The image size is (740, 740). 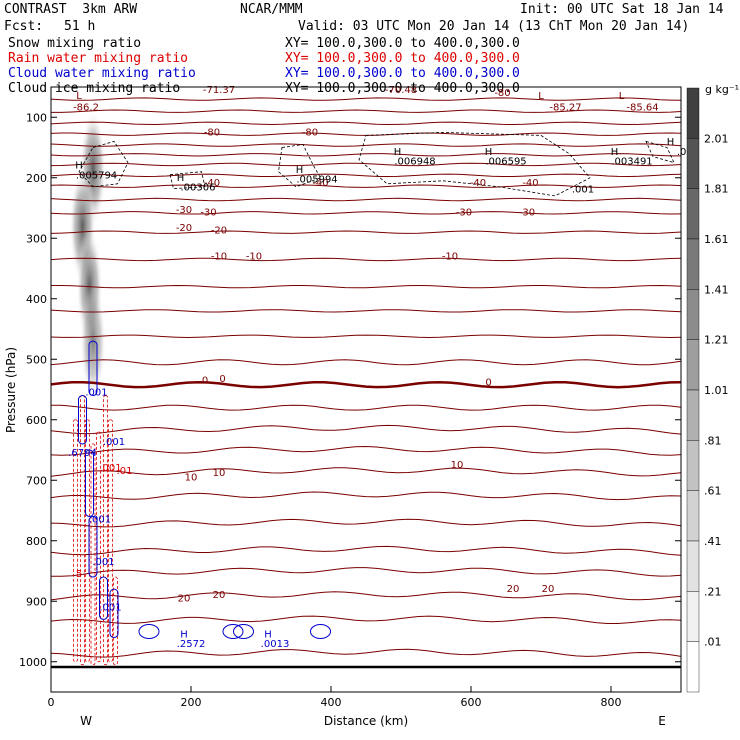 I want to click on rain-label: .01, so click(x=125, y=471).